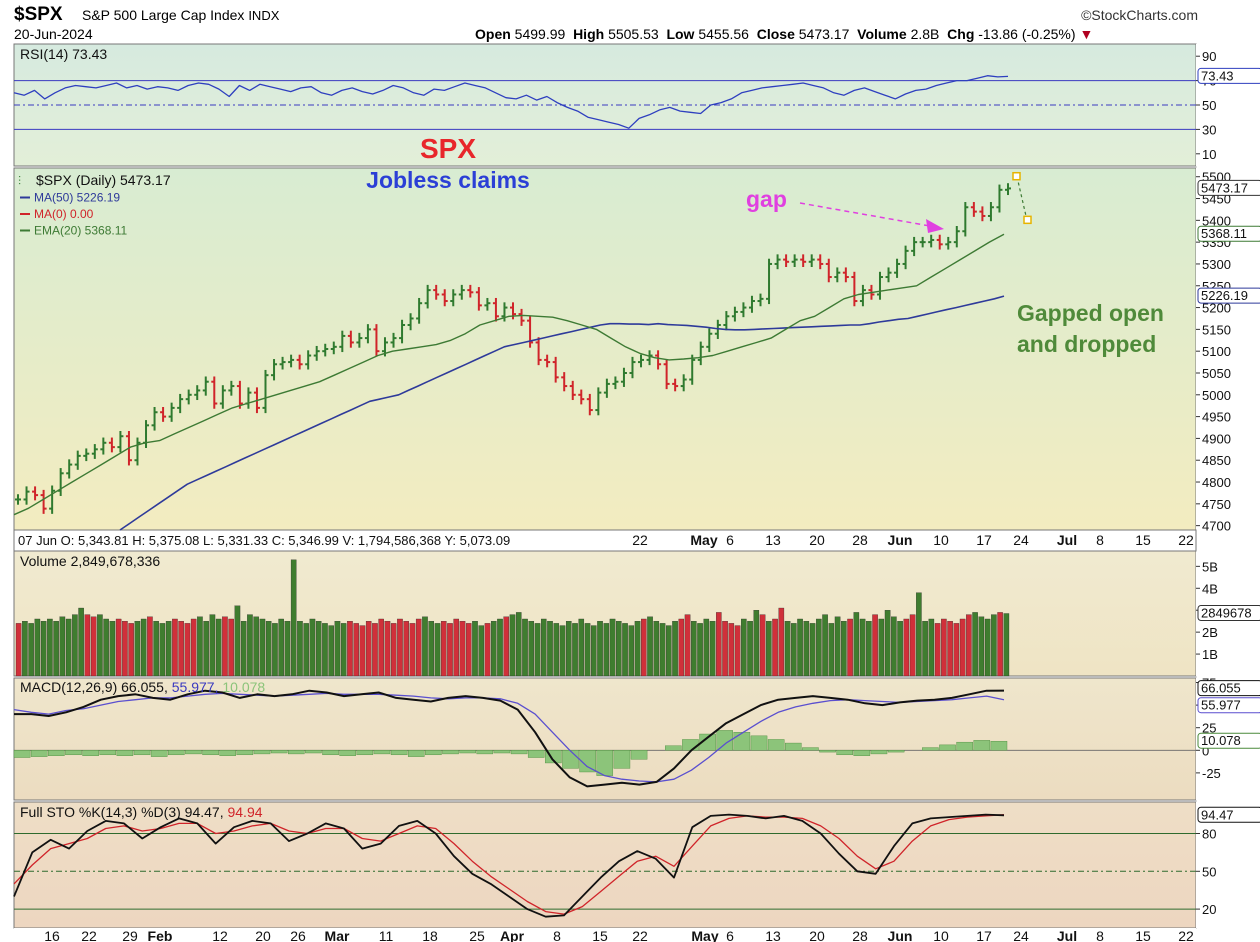 The image size is (1260, 942). What do you see at coordinates (90, 561) in the screenshot?
I see `volume-legend: Volume 2,849,678,336` at bounding box center [90, 561].